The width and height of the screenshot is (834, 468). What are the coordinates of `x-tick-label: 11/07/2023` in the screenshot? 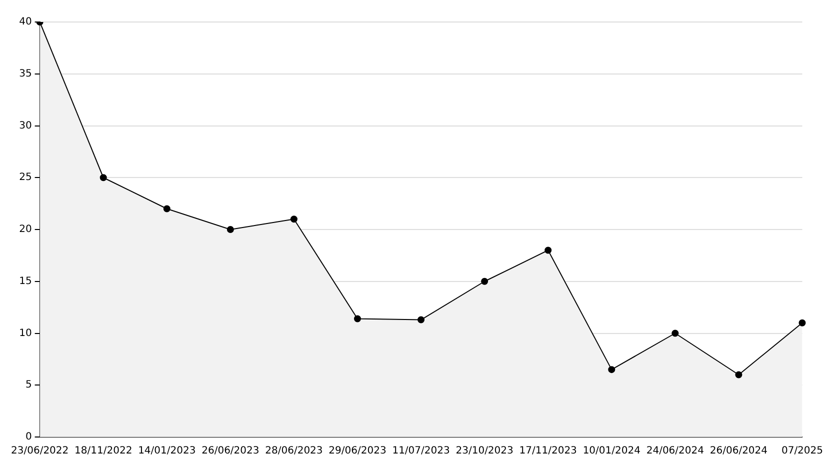 It's located at (421, 451).